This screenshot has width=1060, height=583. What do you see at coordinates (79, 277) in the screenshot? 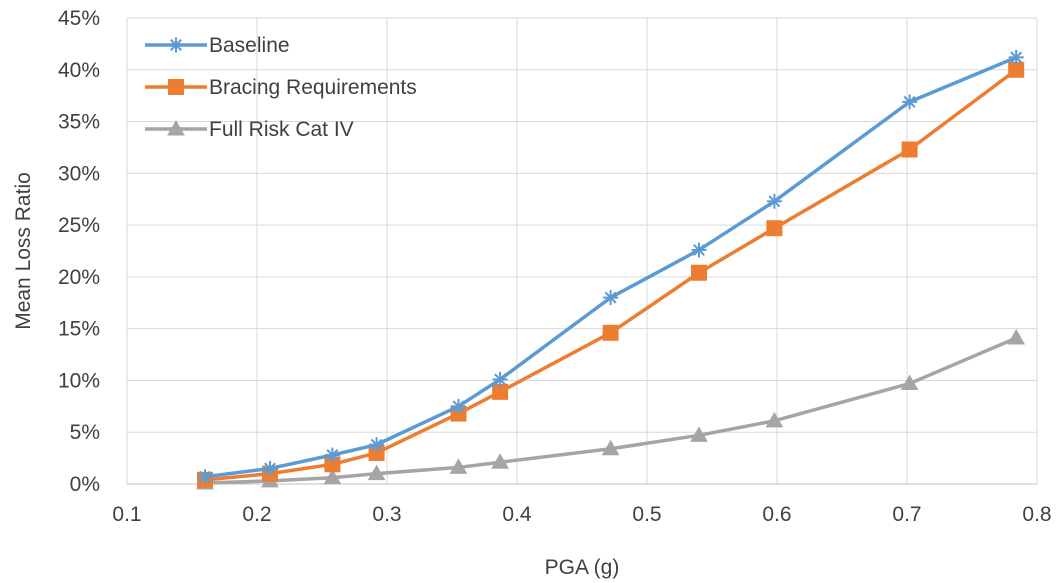
I see `y-tick-label: 20%` at bounding box center [79, 277].